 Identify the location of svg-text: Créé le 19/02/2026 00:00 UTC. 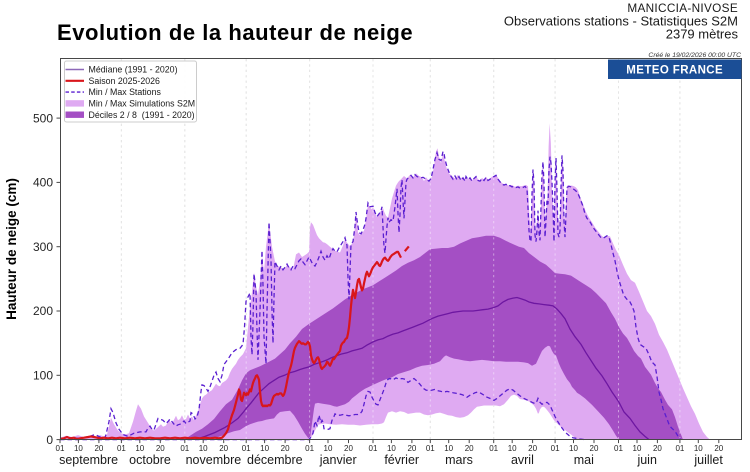
(694, 55).